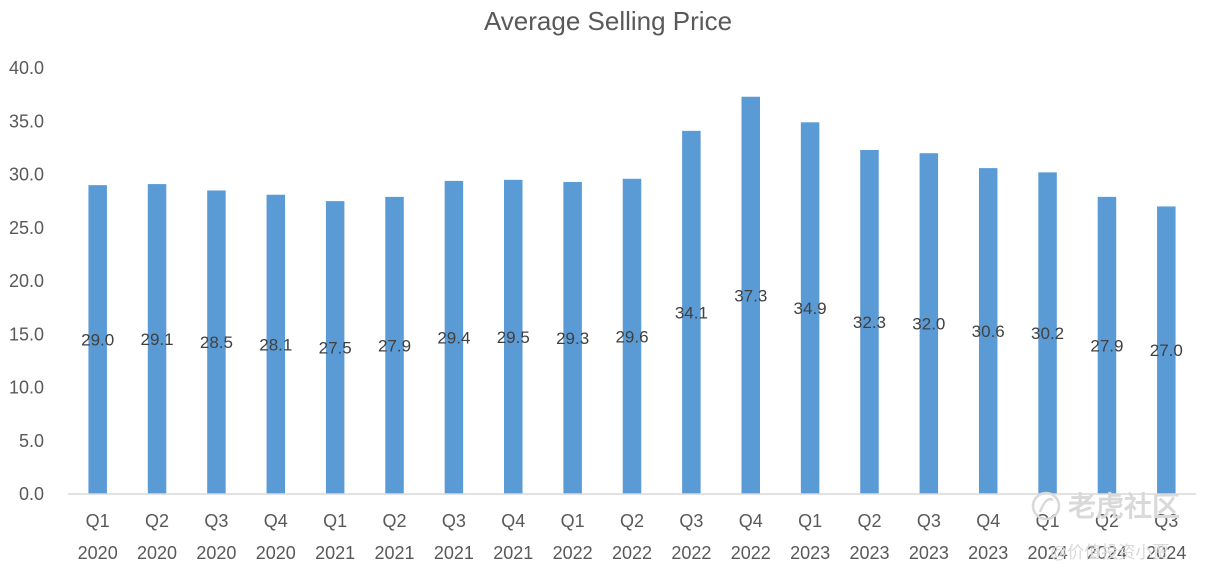 This screenshot has width=1216, height=584. I want to click on bar-data-label: 37.3, so click(750, 295).